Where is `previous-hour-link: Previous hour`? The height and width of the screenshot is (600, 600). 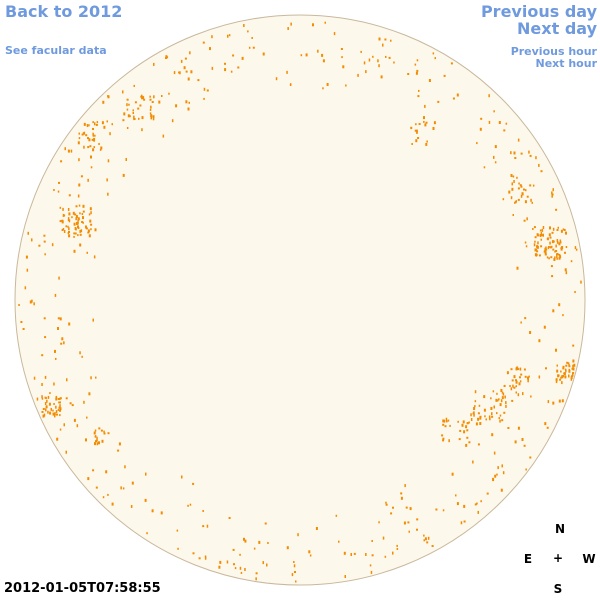 previous-hour-link: Previous hour is located at coordinates (553, 51).